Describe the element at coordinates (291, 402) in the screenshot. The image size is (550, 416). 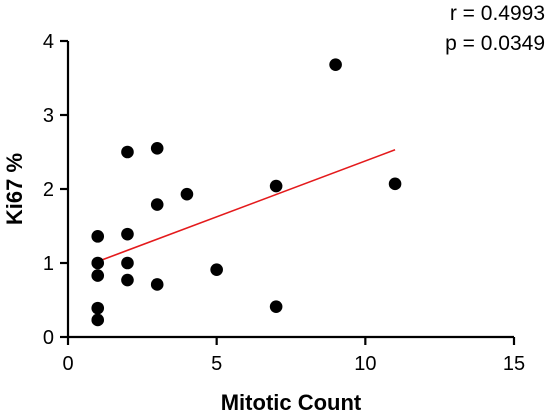
I see `x-axis-title: Mitotic Count` at that location.